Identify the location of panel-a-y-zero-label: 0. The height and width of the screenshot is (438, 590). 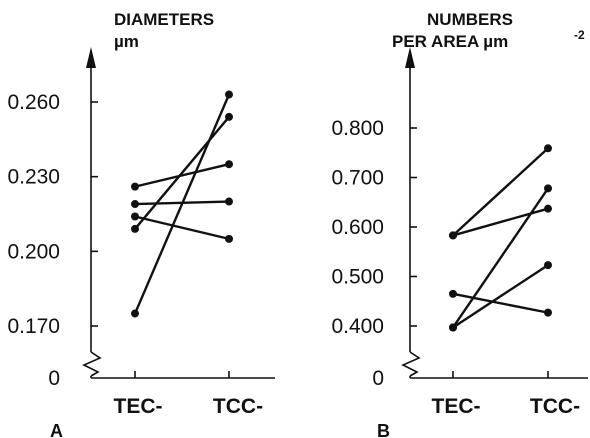
(54, 378).